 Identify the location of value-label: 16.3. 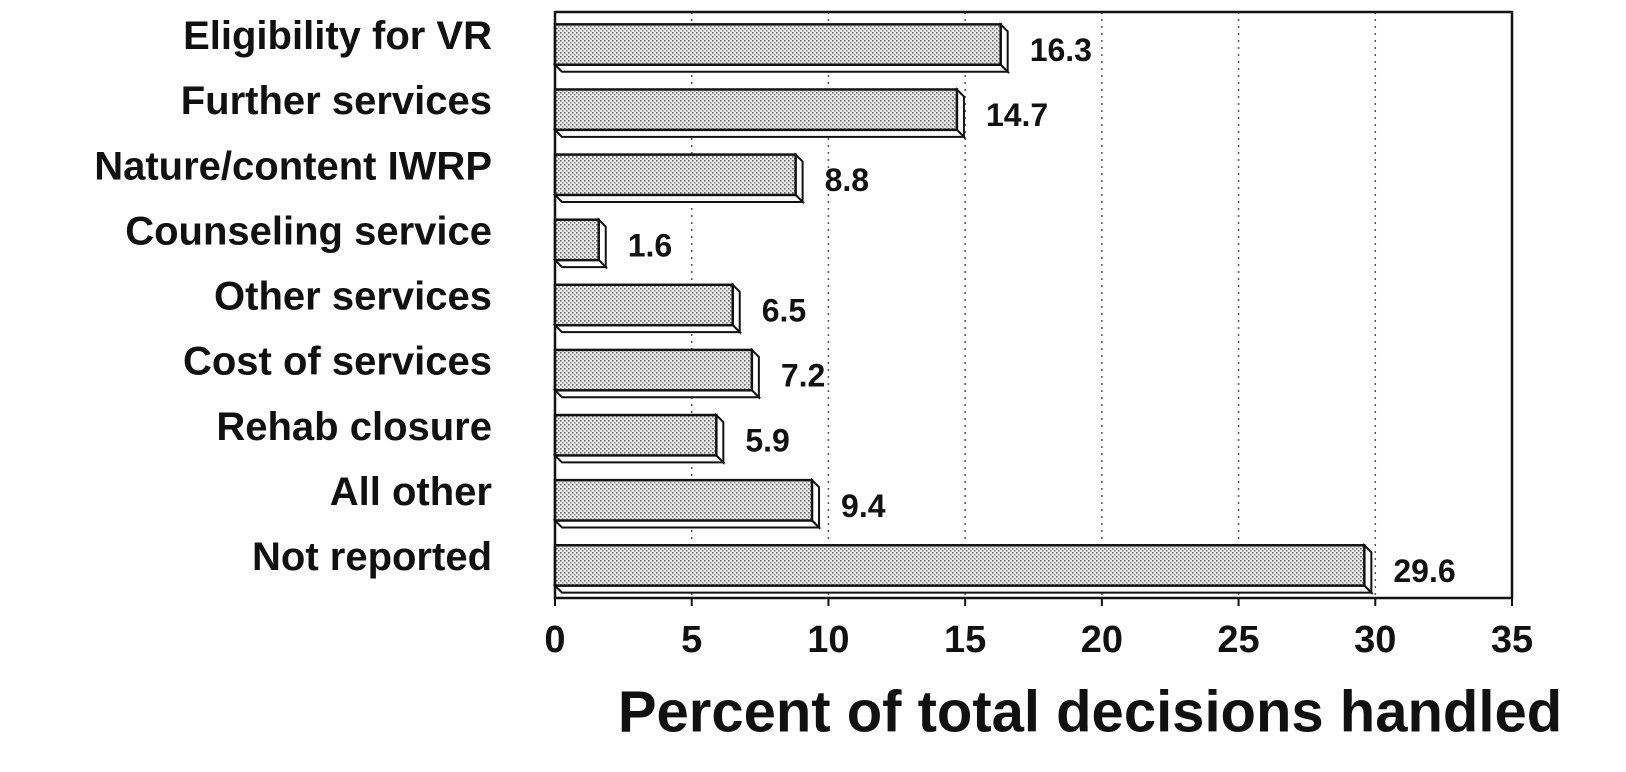
(1061, 50).